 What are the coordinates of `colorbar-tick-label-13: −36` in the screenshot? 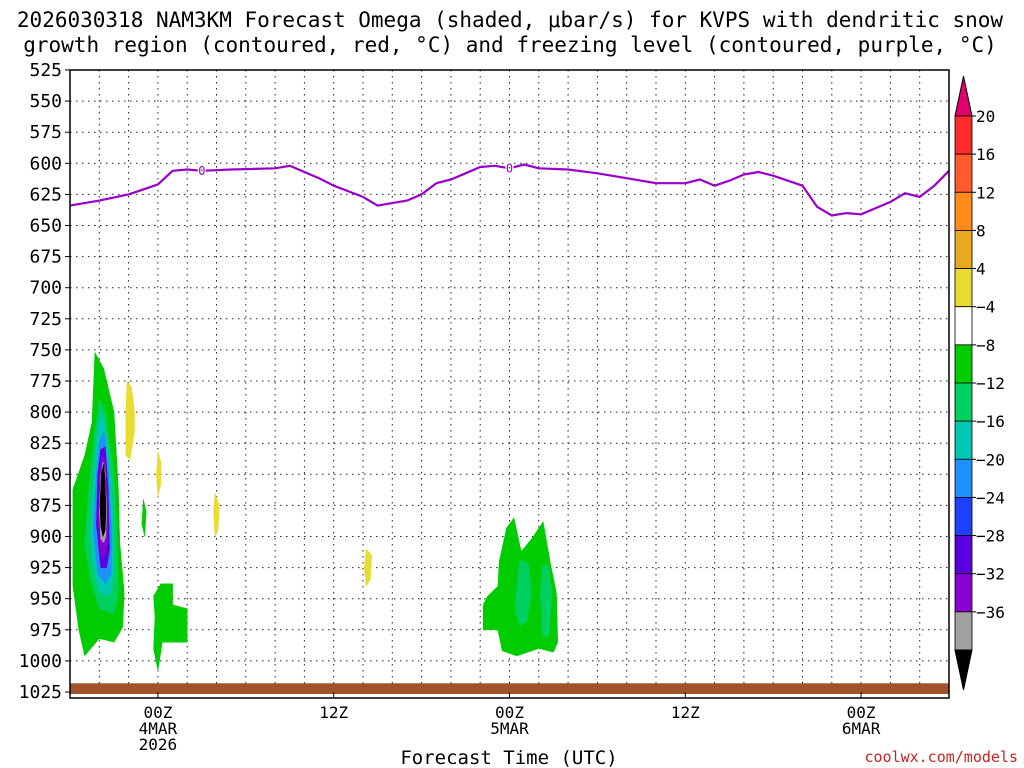 It's located at (990, 612).